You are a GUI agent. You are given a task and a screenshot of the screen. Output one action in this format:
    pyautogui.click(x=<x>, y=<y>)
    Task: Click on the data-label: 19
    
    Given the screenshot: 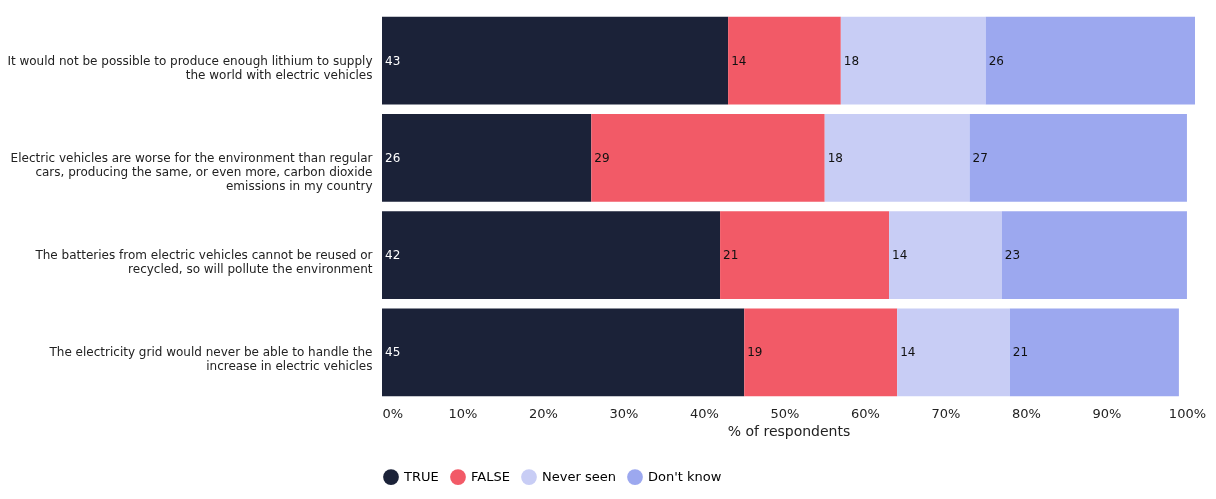 What is the action you would take?
    pyautogui.click(x=755, y=352)
    